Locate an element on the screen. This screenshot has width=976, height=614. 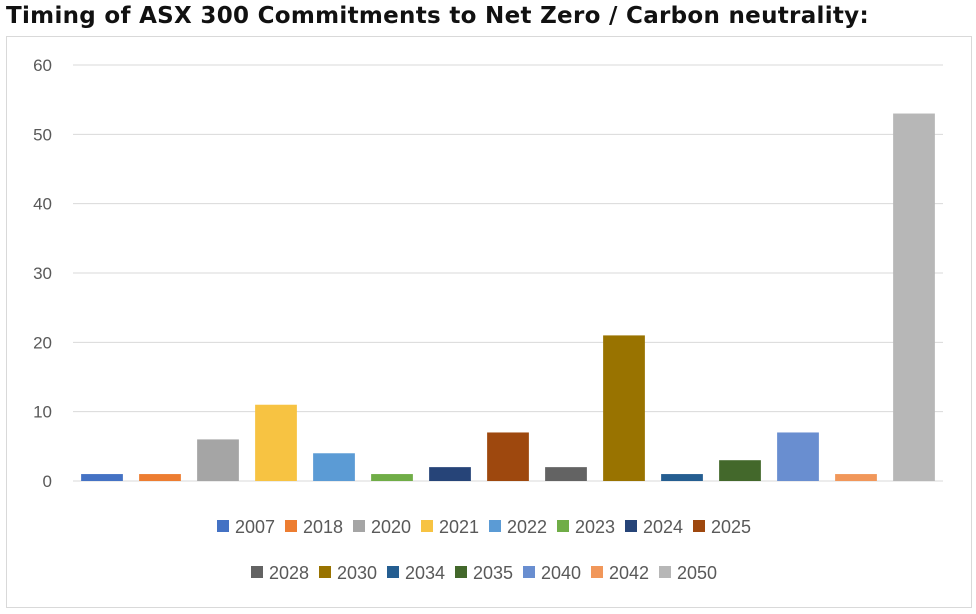
bar-2030 is located at coordinates (624, 408).